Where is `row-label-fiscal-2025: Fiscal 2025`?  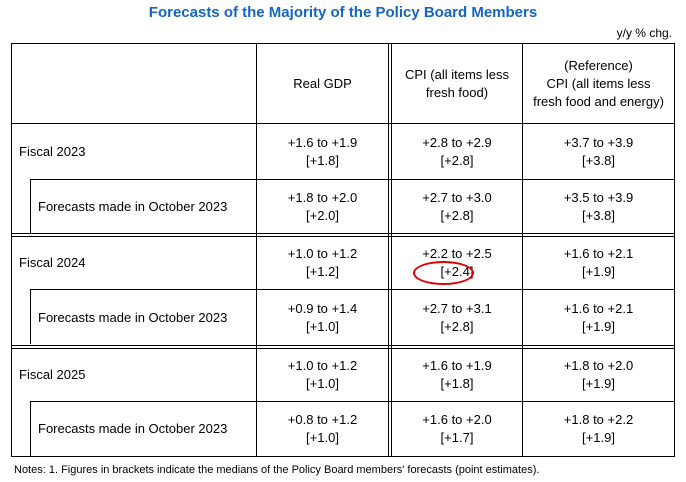
row-label-fiscal-2025: Fiscal 2025 is located at coordinates (52, 374).